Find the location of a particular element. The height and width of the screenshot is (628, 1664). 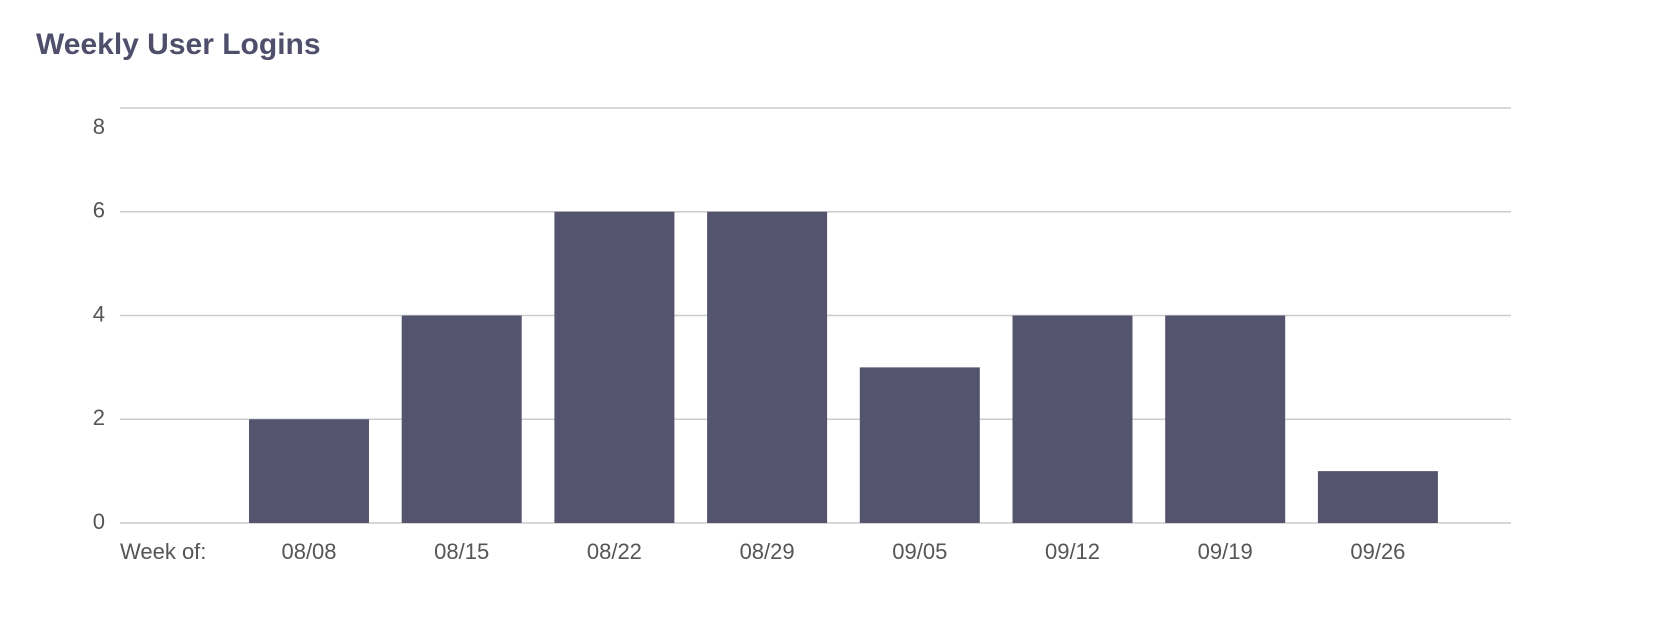

chart-title: Weekly User Logins is located at coordinates (178, 44).